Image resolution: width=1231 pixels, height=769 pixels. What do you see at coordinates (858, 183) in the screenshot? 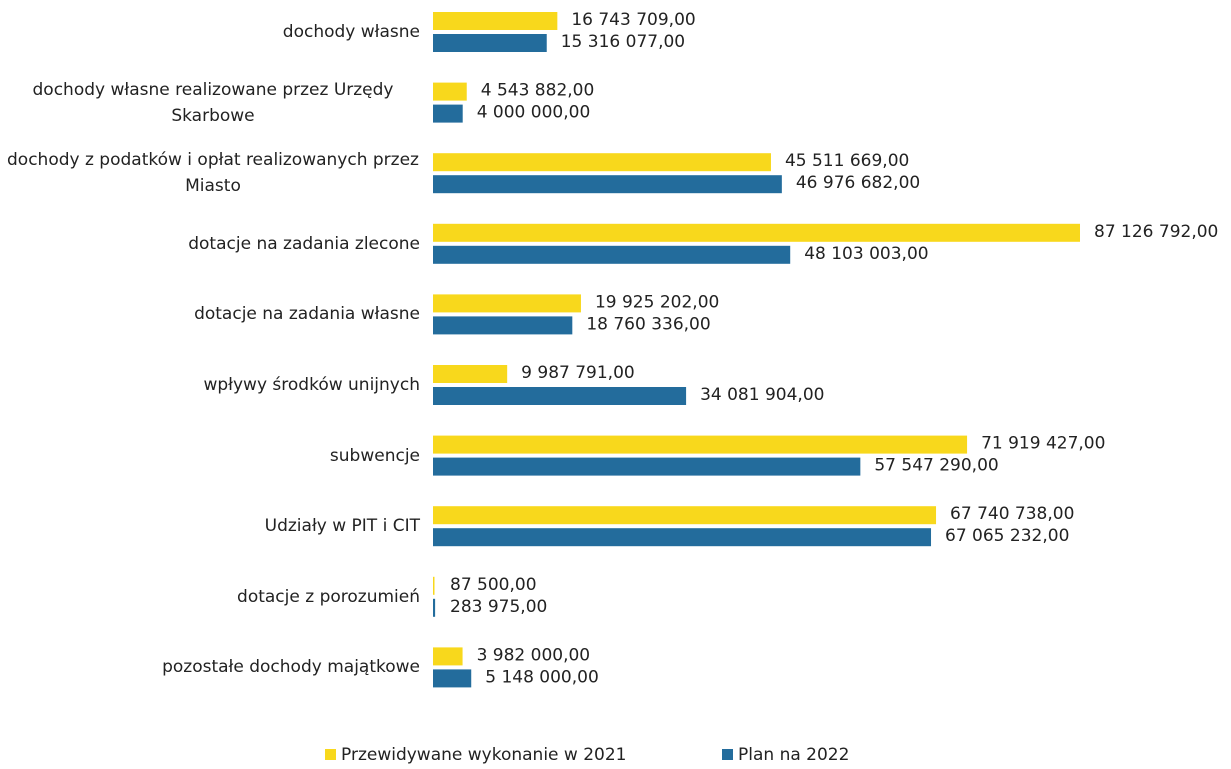
I see `value-label: 46 976 682,00` at bounding box center [858, 183].